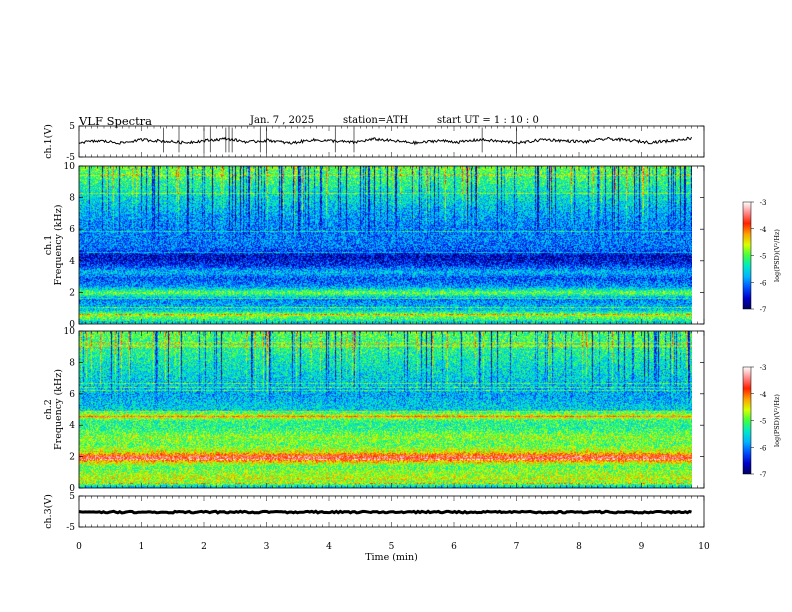  Describe the element at coordinates (48, 141) in the screenshot. I see `y-axis-label: ch.1(V)` at that location.